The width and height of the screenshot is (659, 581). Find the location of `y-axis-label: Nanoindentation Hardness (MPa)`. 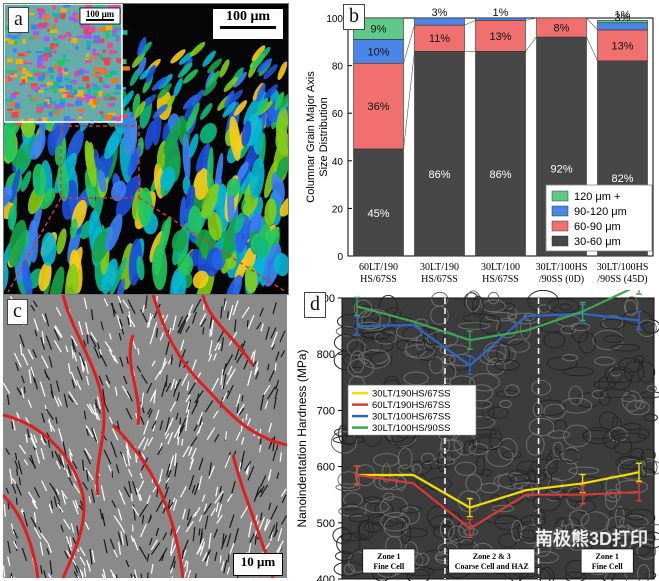

y-axis-label: Nanoindentation Hardness (MPa) is located at coordinates (302, 438).